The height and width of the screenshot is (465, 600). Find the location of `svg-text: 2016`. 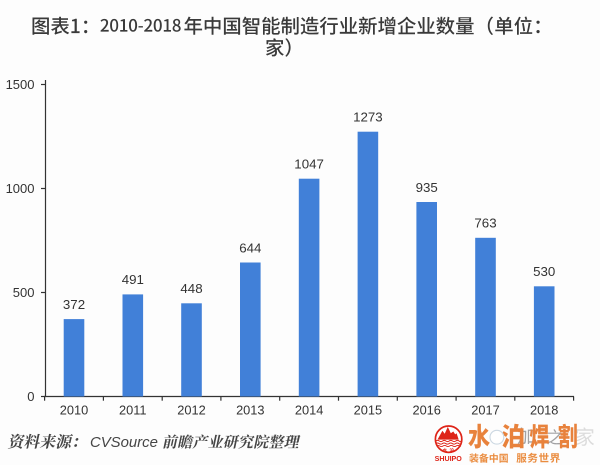

svg-text: 2016 is located at coordinates (426, 409).